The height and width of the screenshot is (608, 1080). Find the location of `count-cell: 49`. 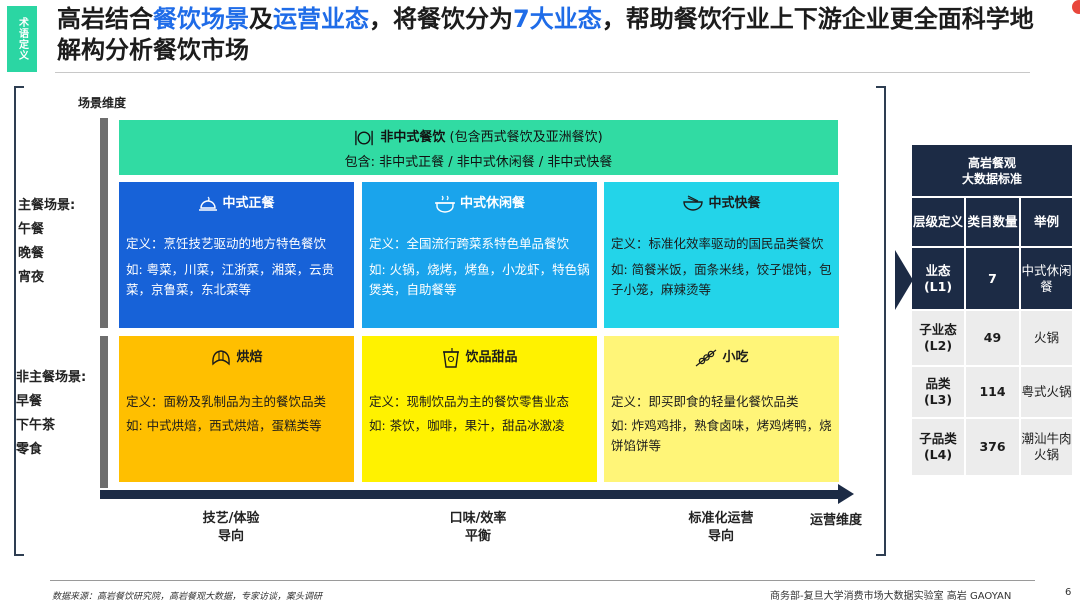

count-cell: 49 is located at coordinates (992, 338).